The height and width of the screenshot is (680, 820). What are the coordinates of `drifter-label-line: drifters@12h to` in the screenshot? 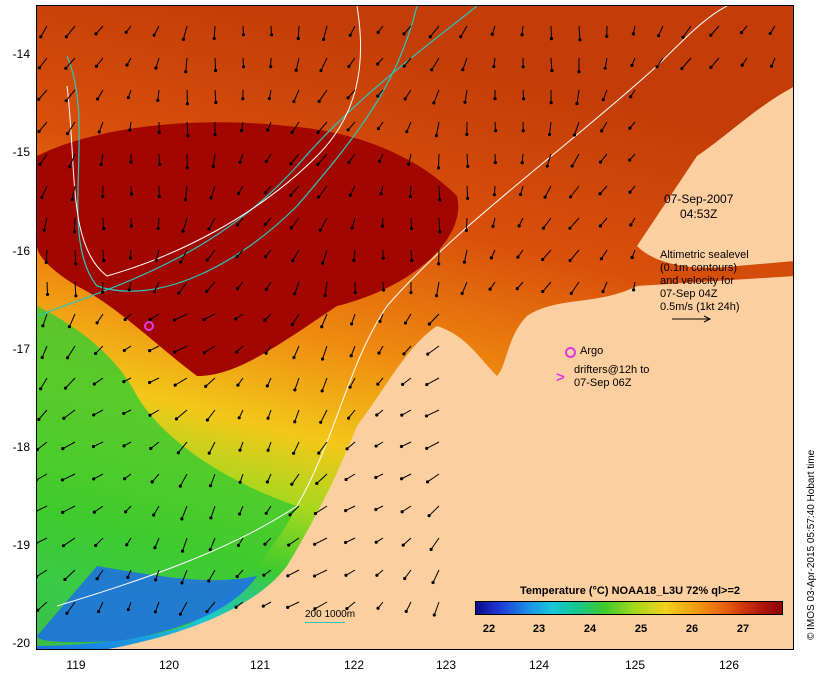 It's located at (612, 370).